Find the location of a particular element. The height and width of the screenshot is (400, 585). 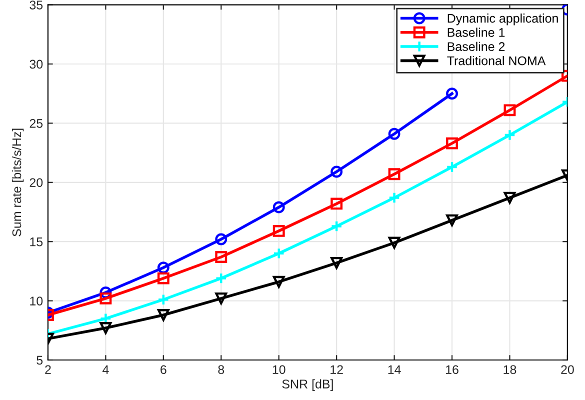

x-tick-label: 6 is located at coordinates (163, 369).